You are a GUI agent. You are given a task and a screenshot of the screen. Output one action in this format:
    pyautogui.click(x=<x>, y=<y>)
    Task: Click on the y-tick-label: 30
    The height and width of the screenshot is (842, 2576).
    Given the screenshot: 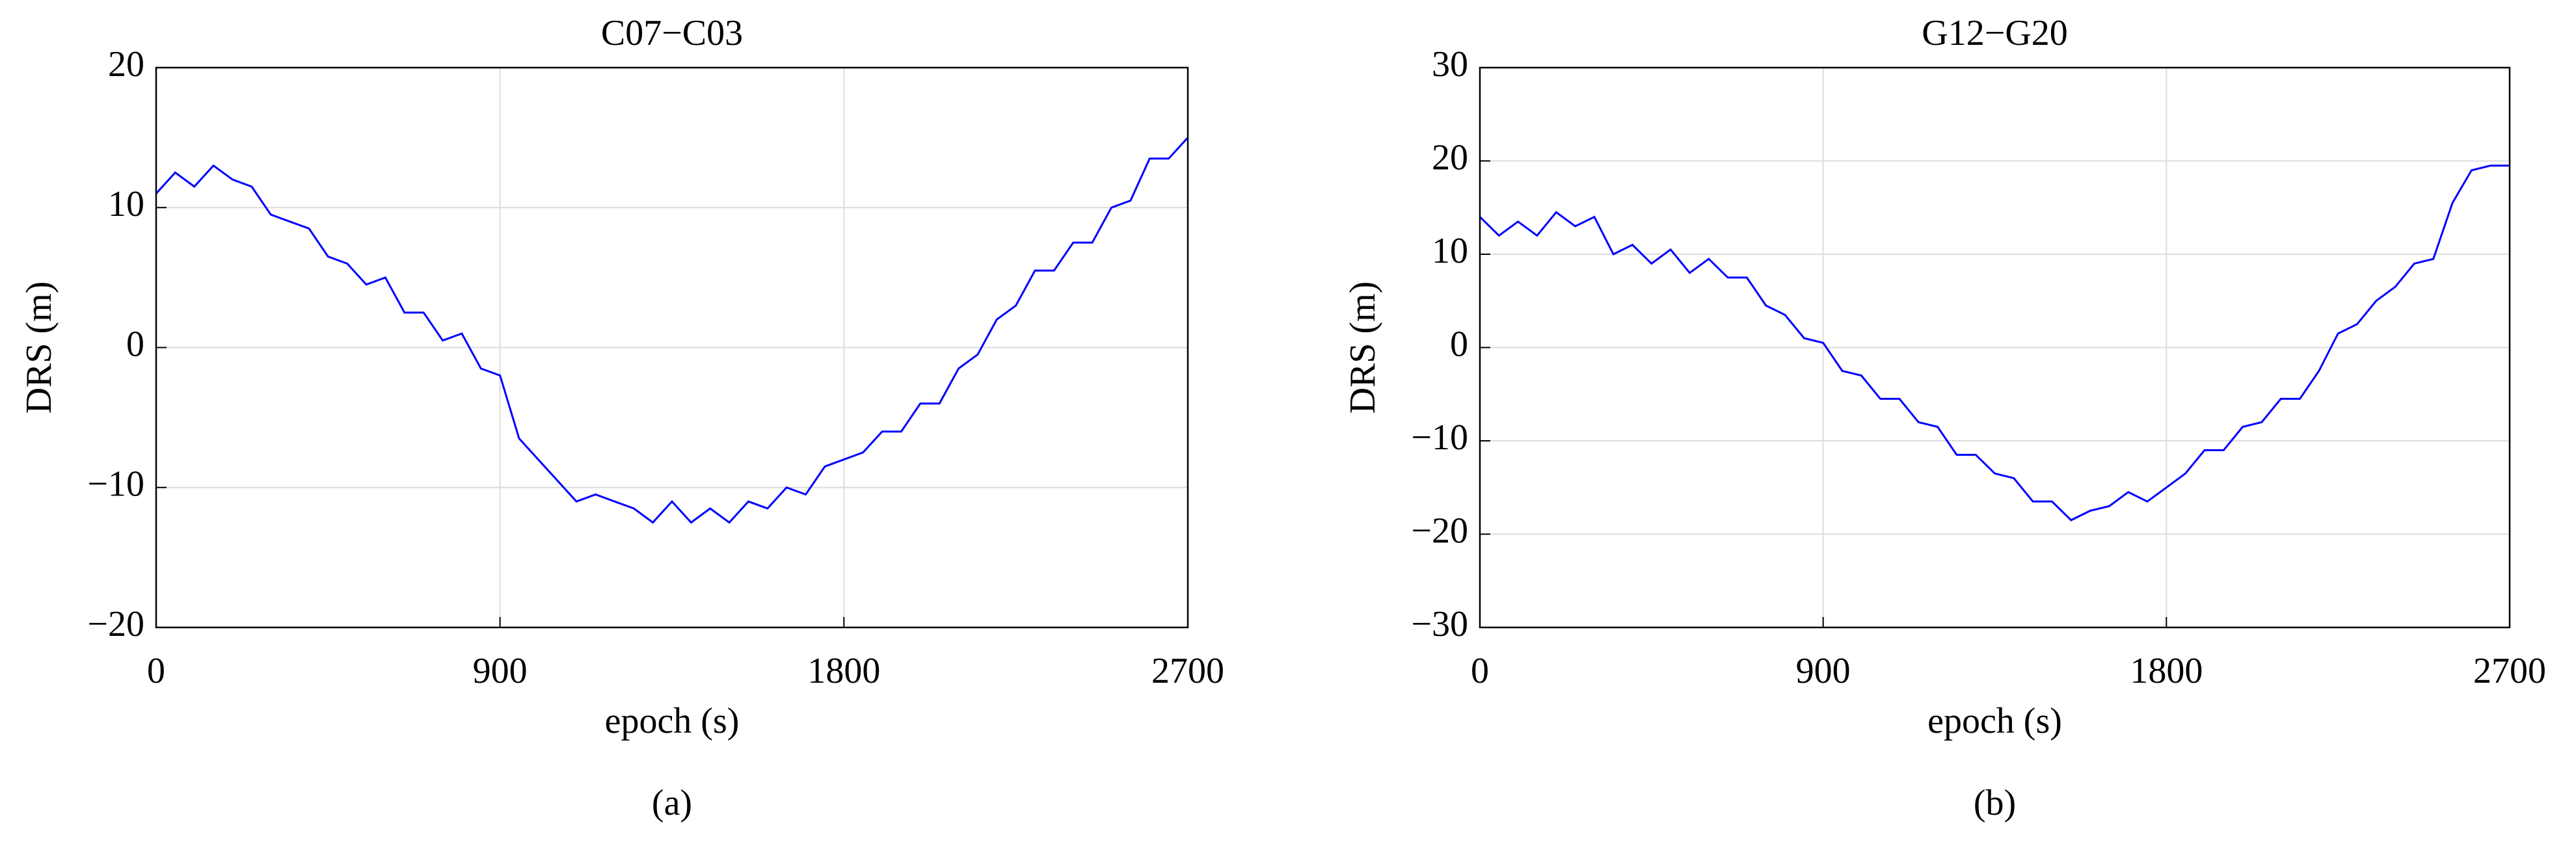 What is the action you would take?
    pyautogui.click(x=1450, y=64)
    